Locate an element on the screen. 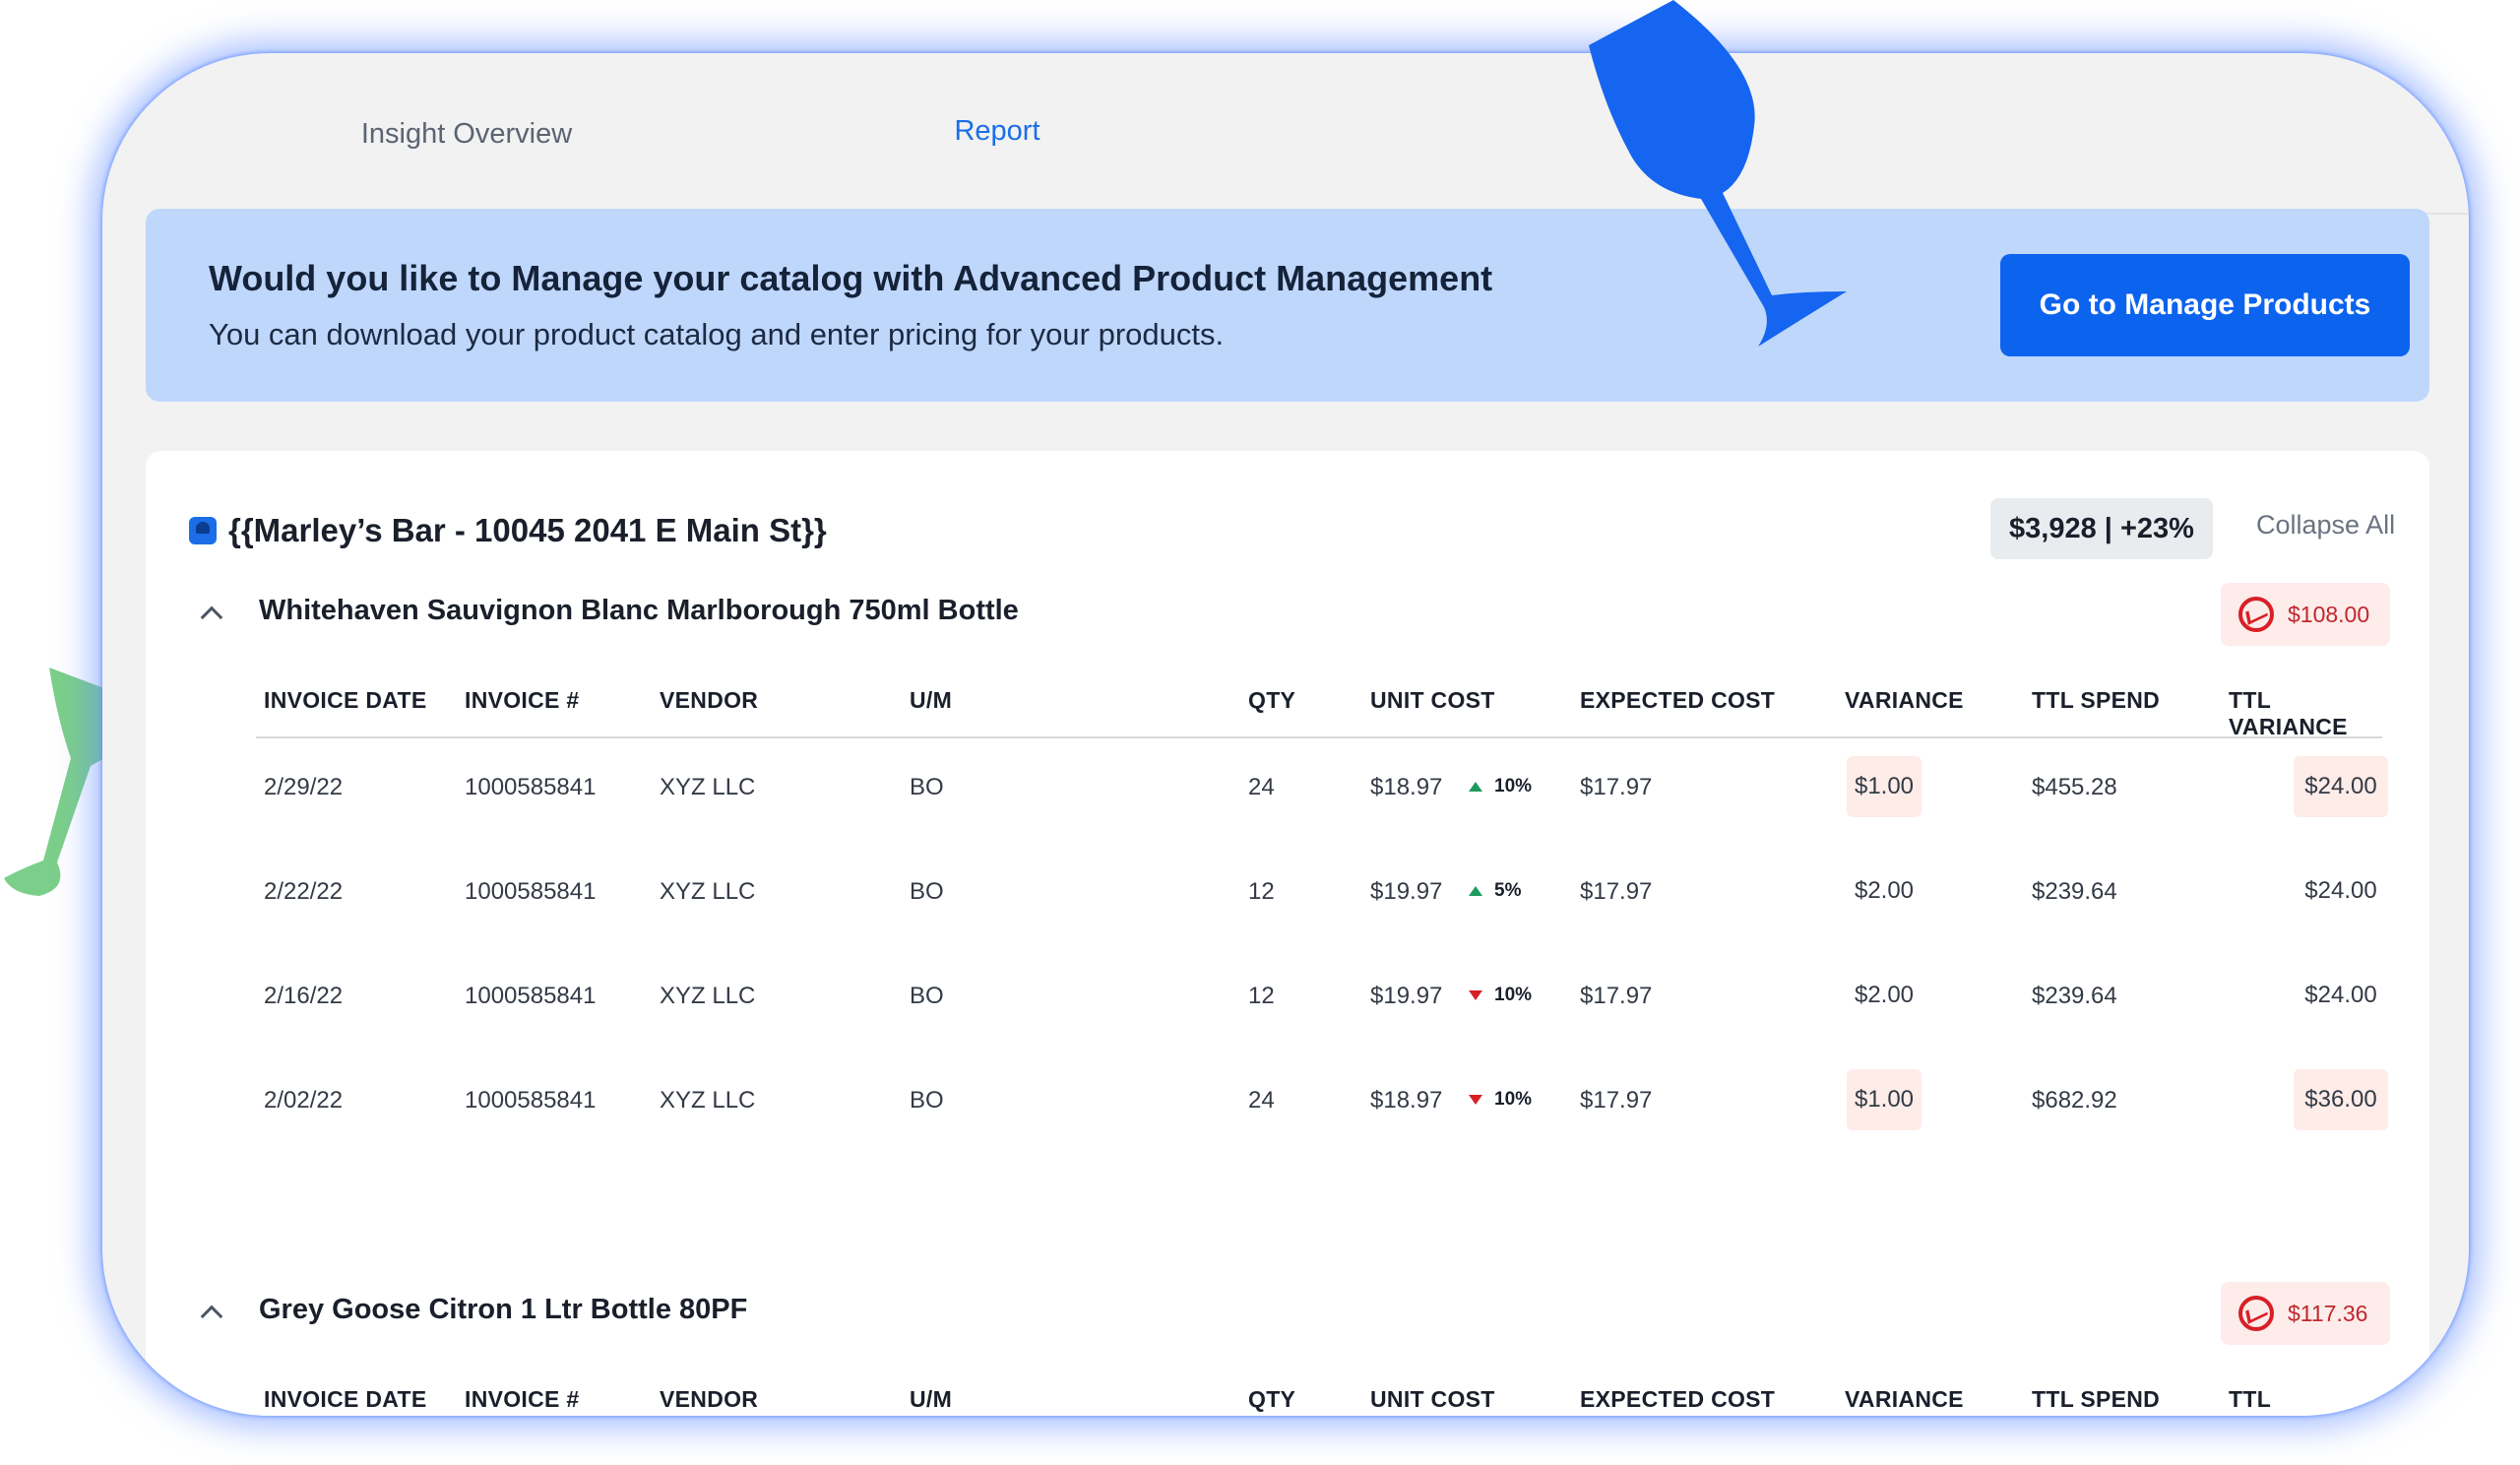 The image size is (2520, 1465). location-header: {{Marley’s Bar - 10045 2041 E Main St}} is located at coordinates (508, 530).